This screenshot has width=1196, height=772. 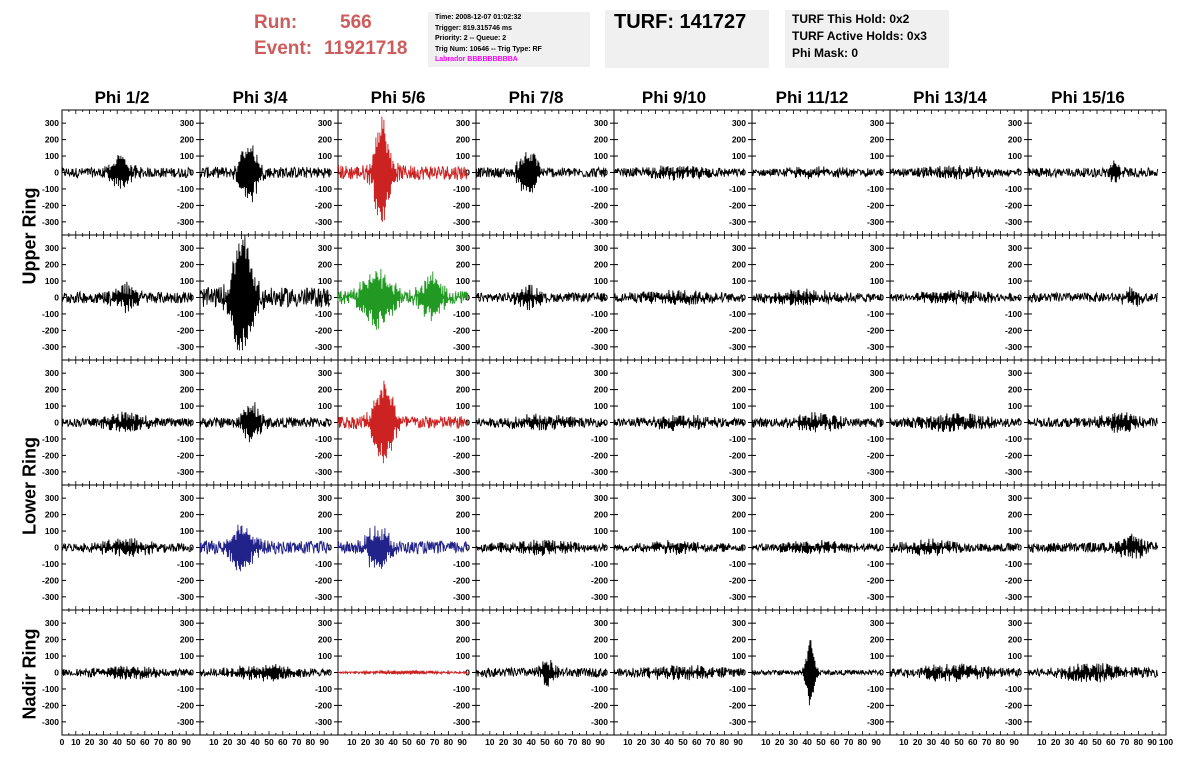 I want to click on column-header-phi-9-10: Phi 9/10, so click(x=674, y=97).